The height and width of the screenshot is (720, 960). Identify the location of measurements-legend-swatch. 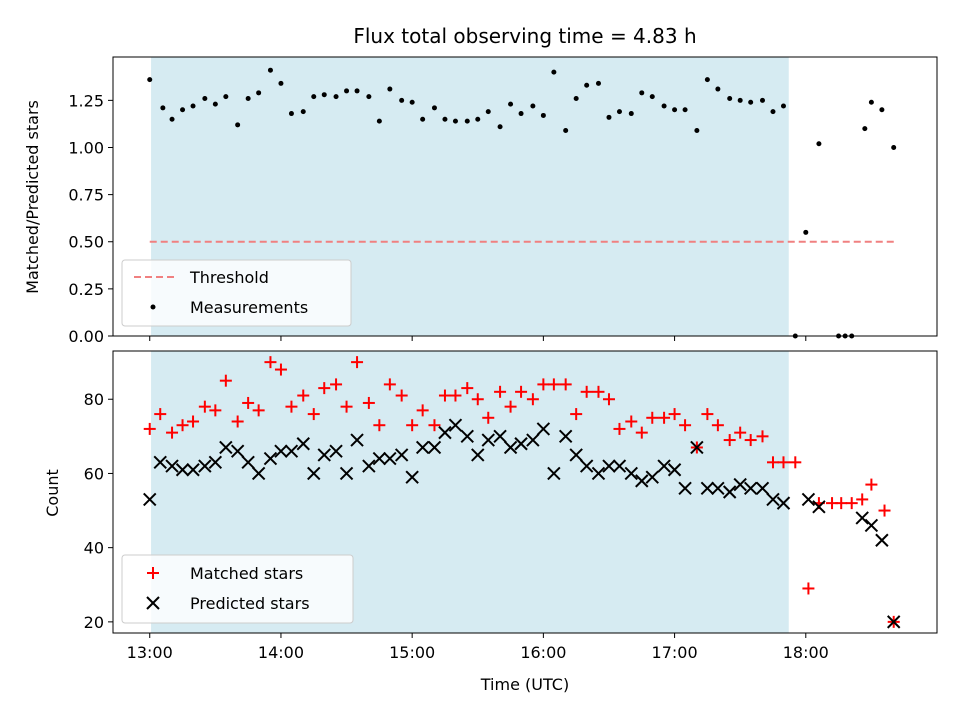
(153, 307).